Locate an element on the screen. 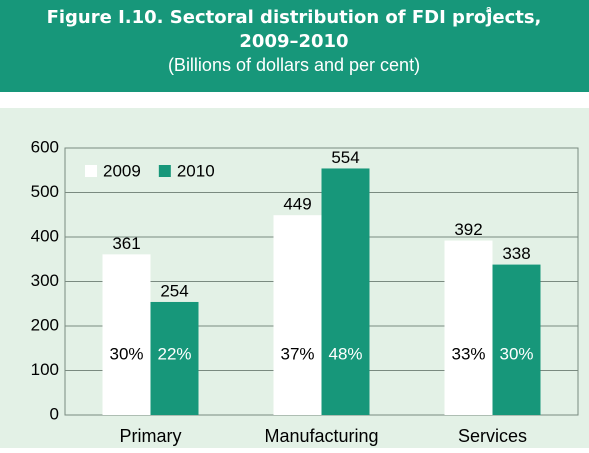  value-label: 361 is located at coordinates (126, 243).